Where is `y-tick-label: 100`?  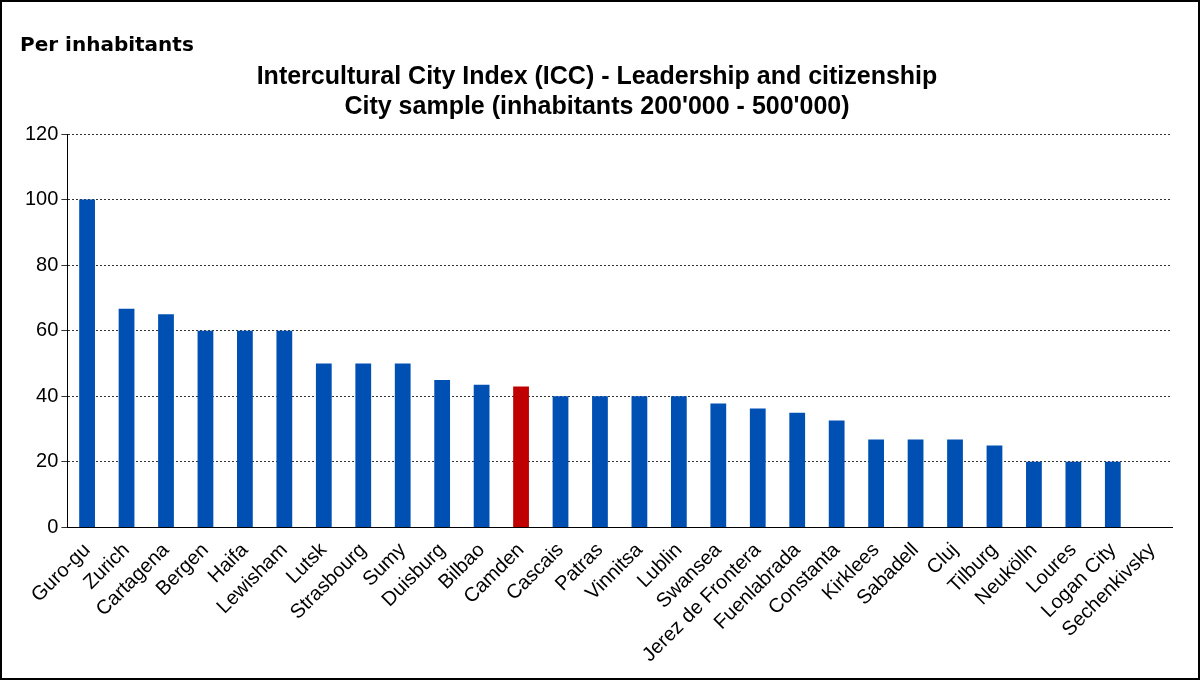
y-tick-label: 100 is located at coordinates (41, 198).